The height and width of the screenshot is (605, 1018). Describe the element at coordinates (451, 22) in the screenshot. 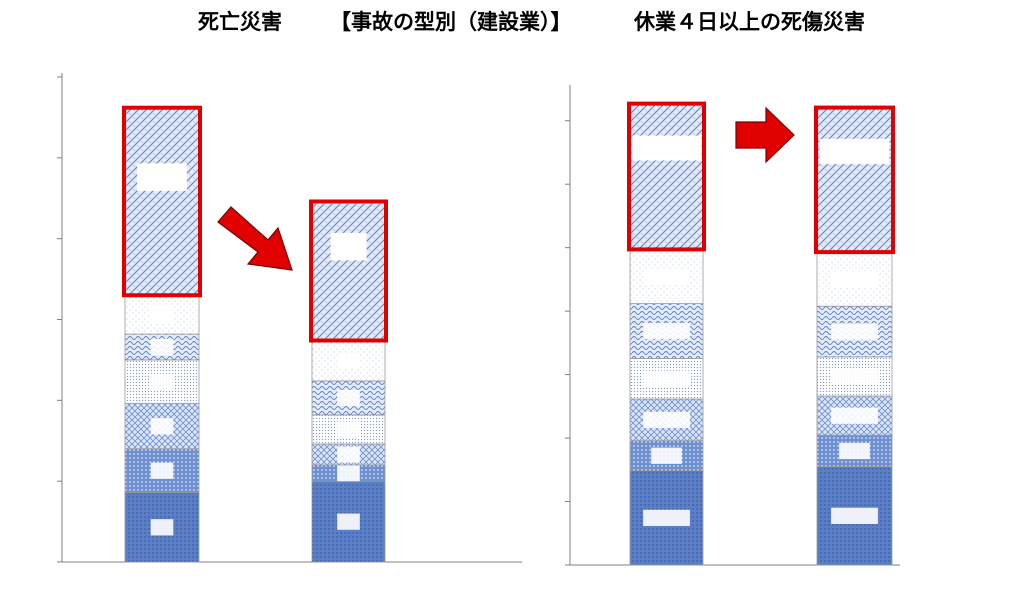

I see `title-center: 【事故の型別（建設業）】` at that location.